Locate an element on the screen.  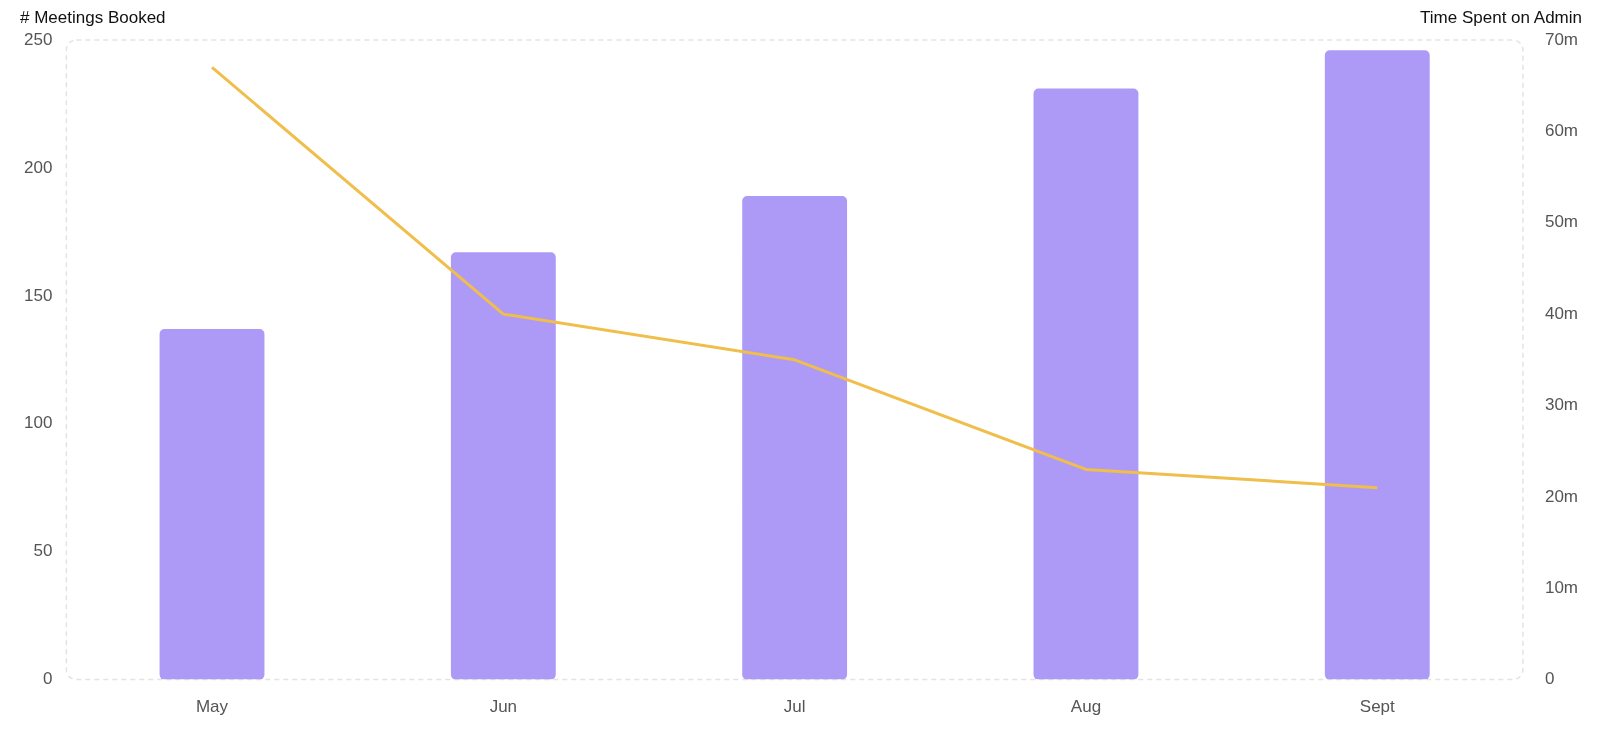
y2-tick-label: 60m is located at coordinates (1561, 131).